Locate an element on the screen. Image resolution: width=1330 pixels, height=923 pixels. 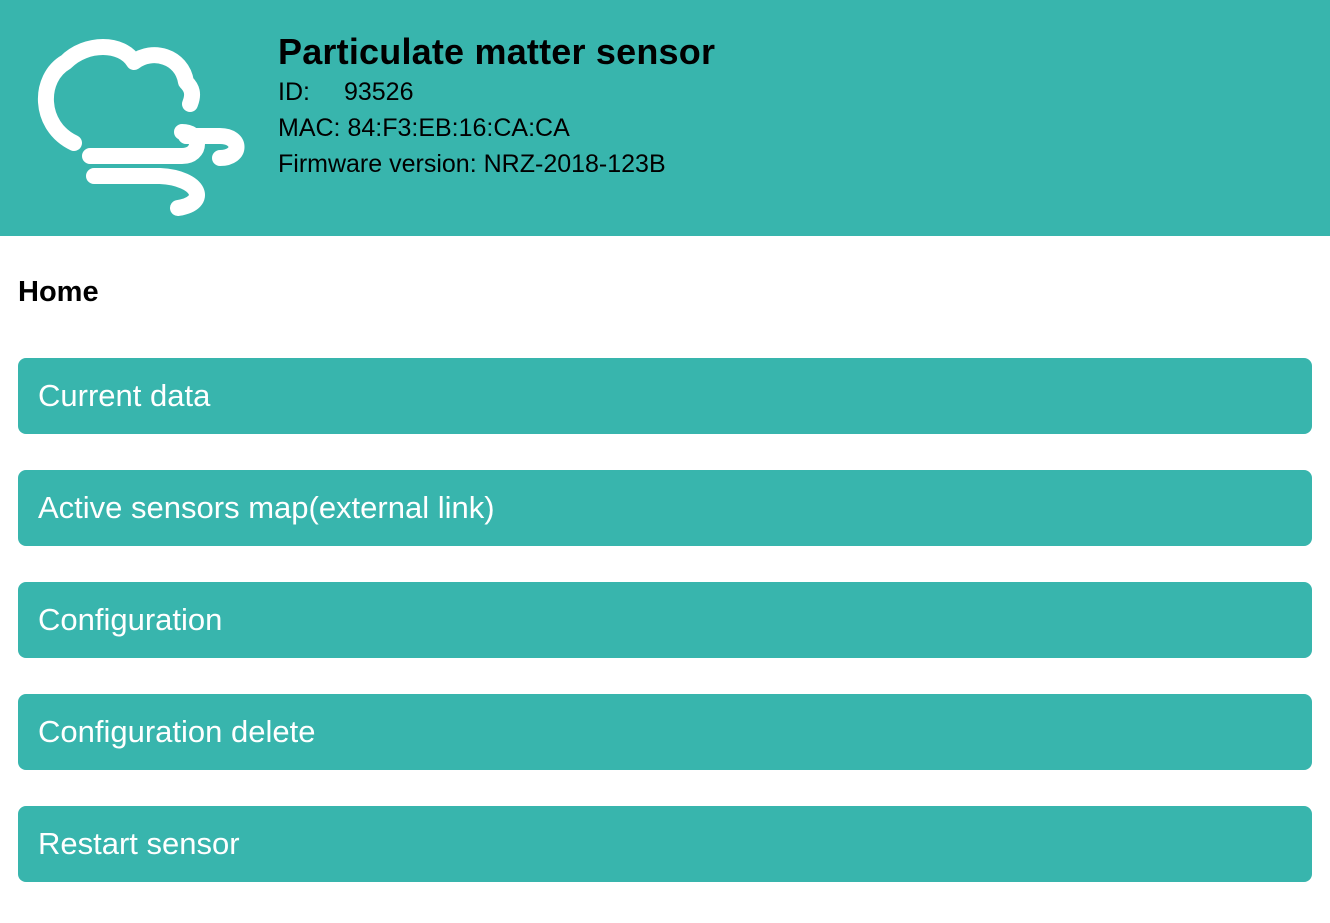
device-id: ID: 93526 is located at coordinates (496, 92).